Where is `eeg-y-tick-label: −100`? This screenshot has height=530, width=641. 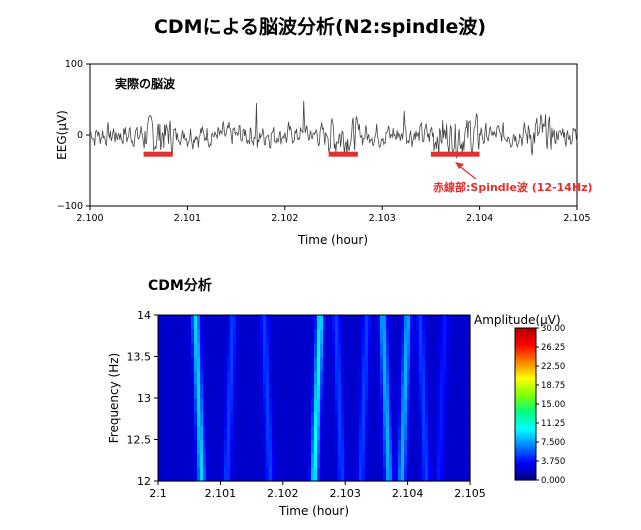 eeg-y-tick-label: −100 is located at coordinates (70, 206).